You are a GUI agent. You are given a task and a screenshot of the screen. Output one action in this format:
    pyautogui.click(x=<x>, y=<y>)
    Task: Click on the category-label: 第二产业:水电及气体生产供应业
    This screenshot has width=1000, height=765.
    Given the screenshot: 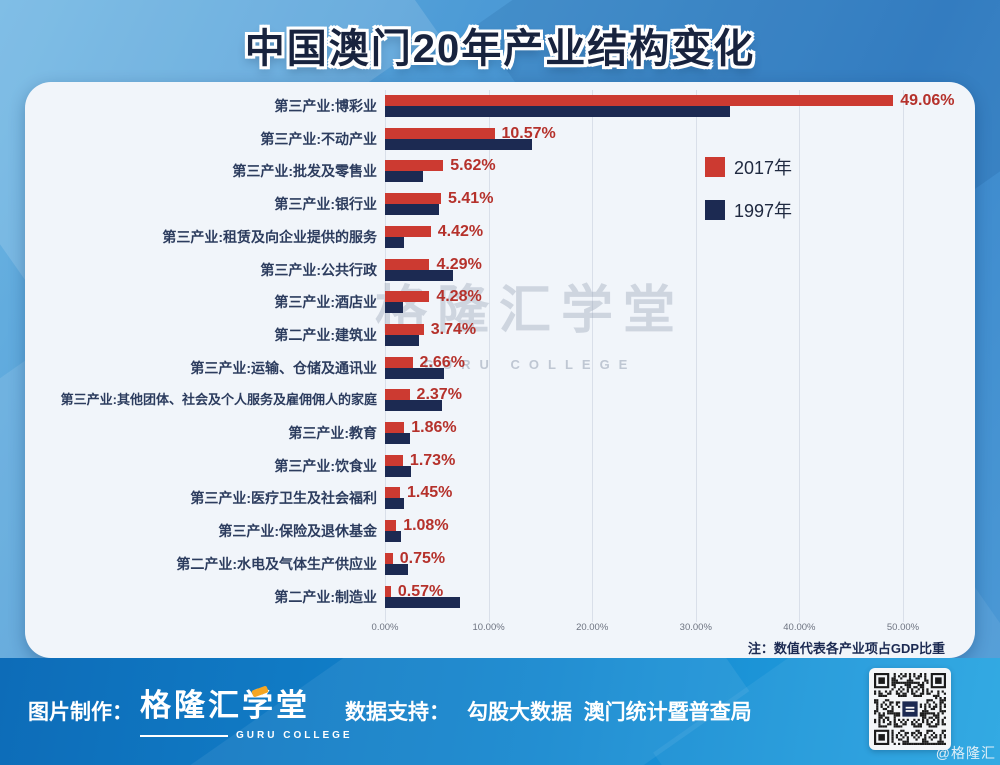 What is the action you would take?
    pyautogui.click(x=276, y=563)
    